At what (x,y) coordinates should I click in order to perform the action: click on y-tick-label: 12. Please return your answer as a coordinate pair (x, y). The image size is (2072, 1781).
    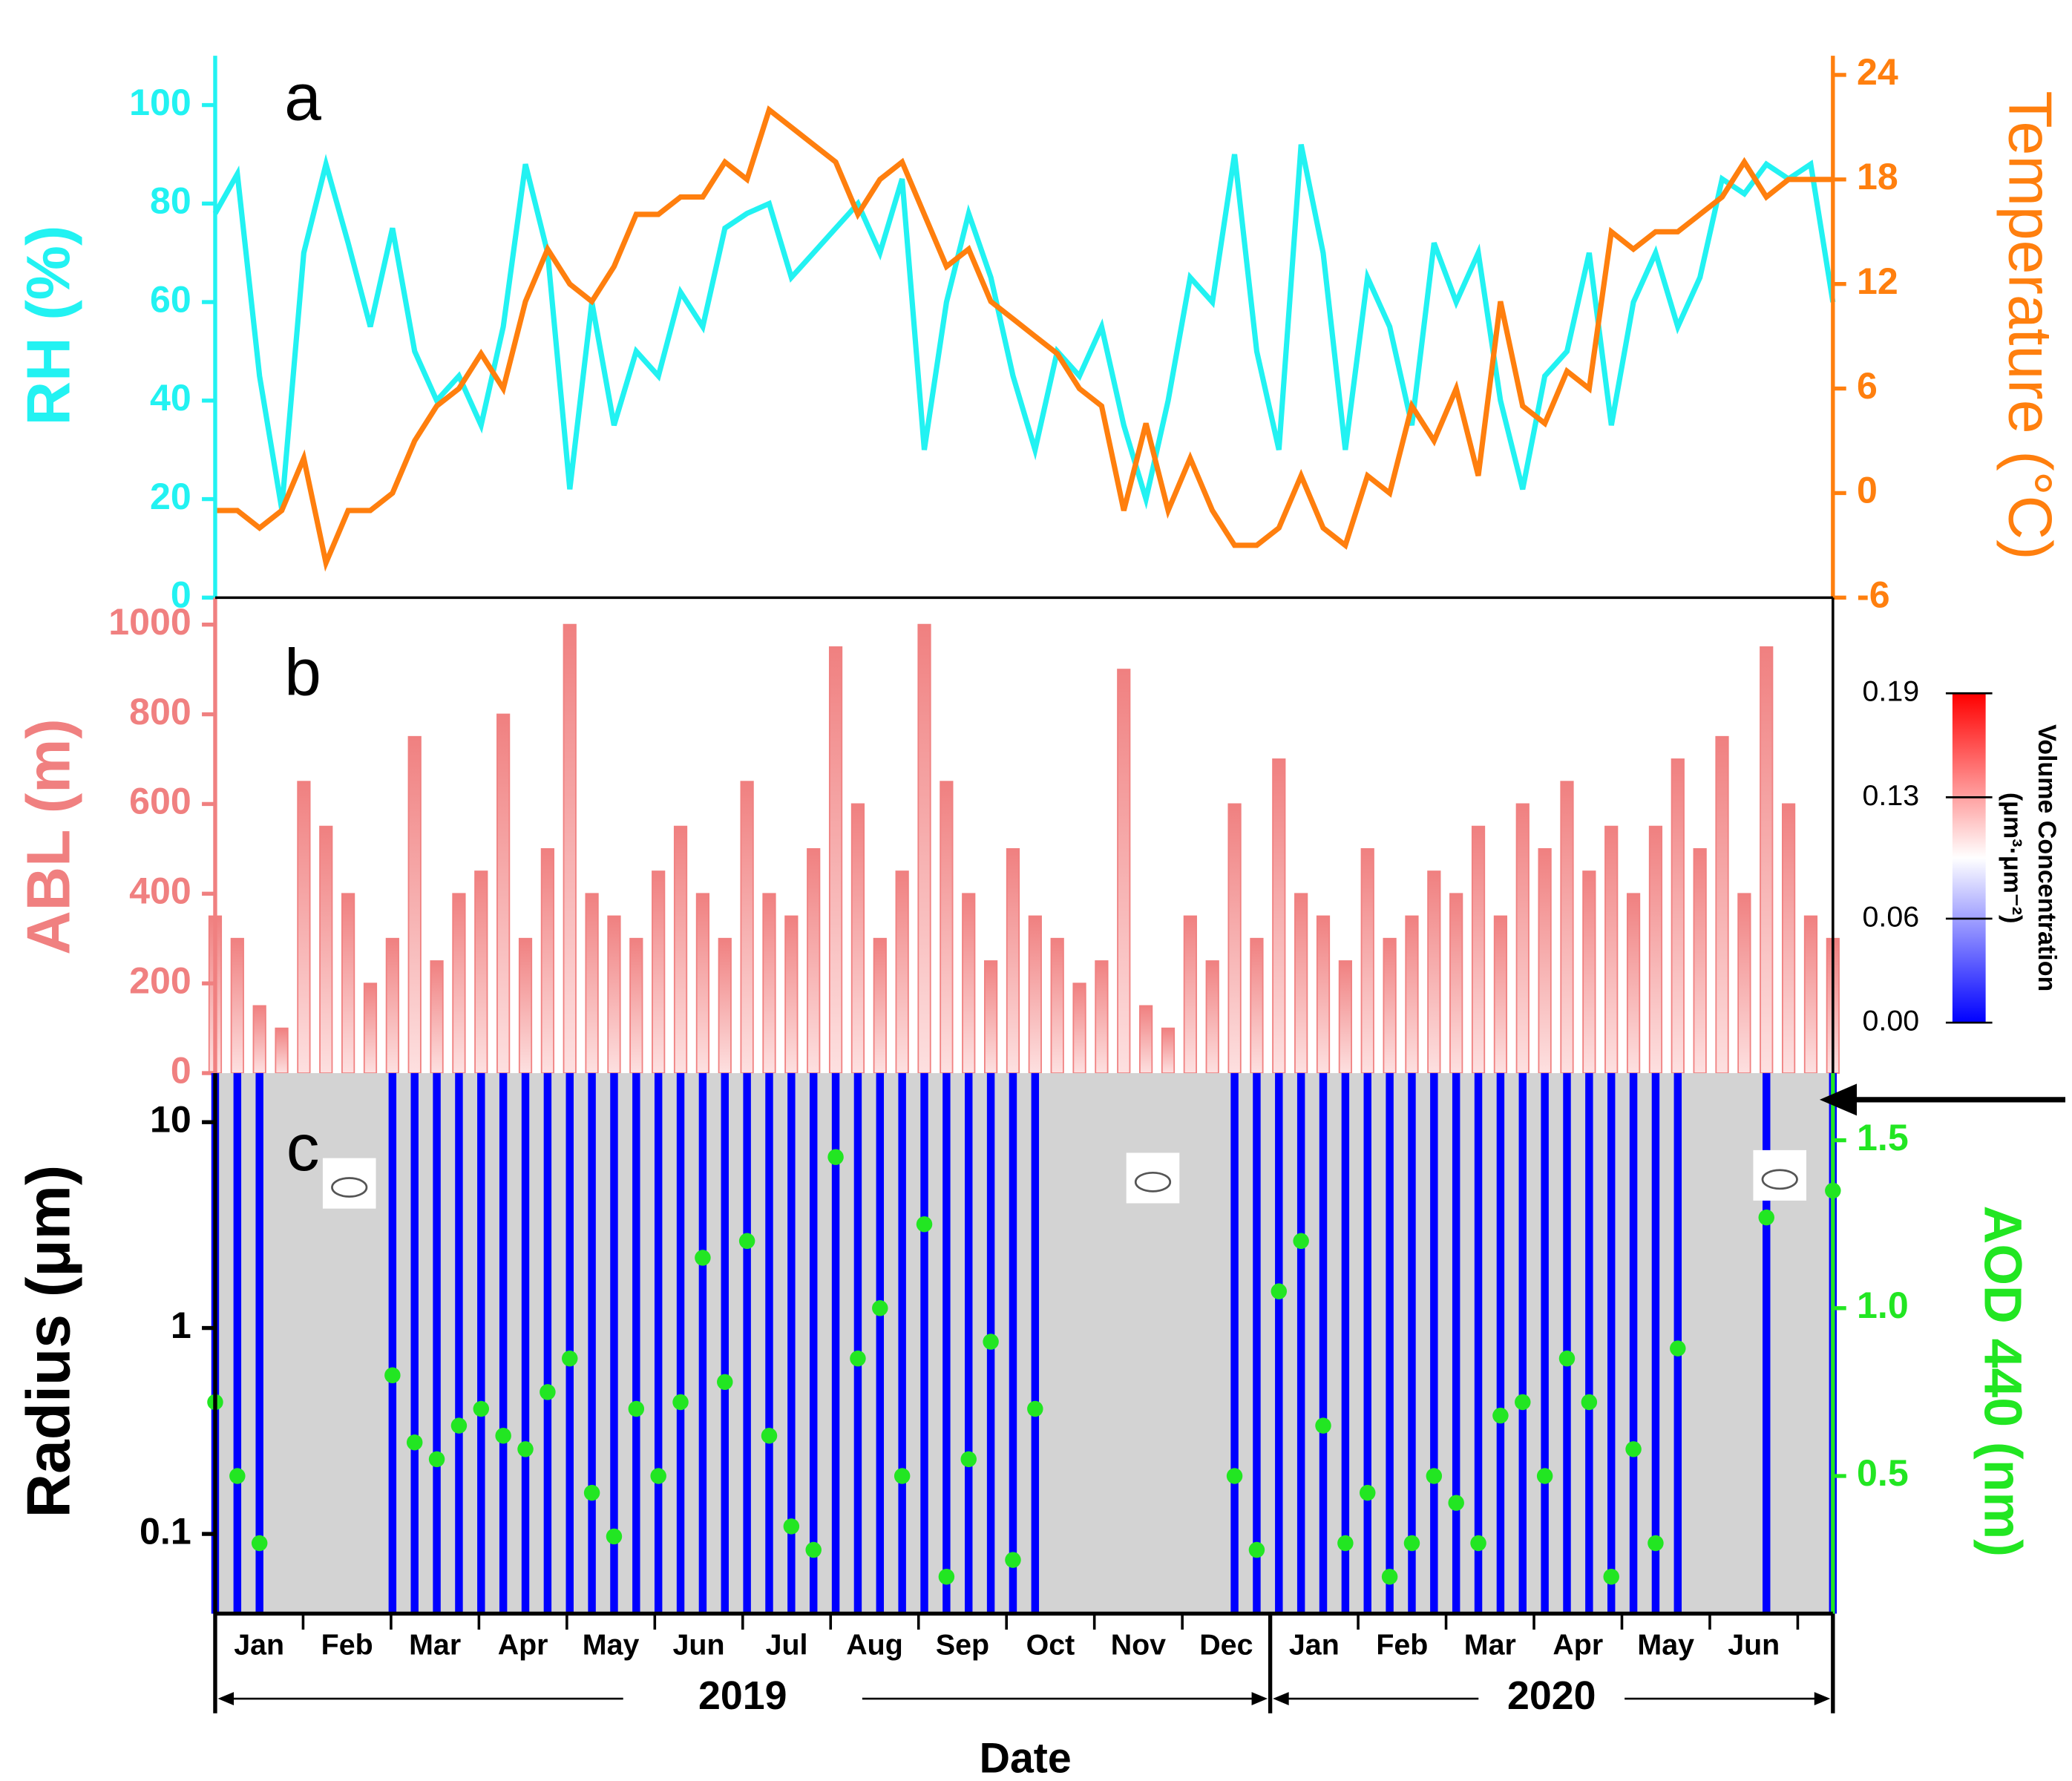
    Looking at the image, I should click on (1877, 281).